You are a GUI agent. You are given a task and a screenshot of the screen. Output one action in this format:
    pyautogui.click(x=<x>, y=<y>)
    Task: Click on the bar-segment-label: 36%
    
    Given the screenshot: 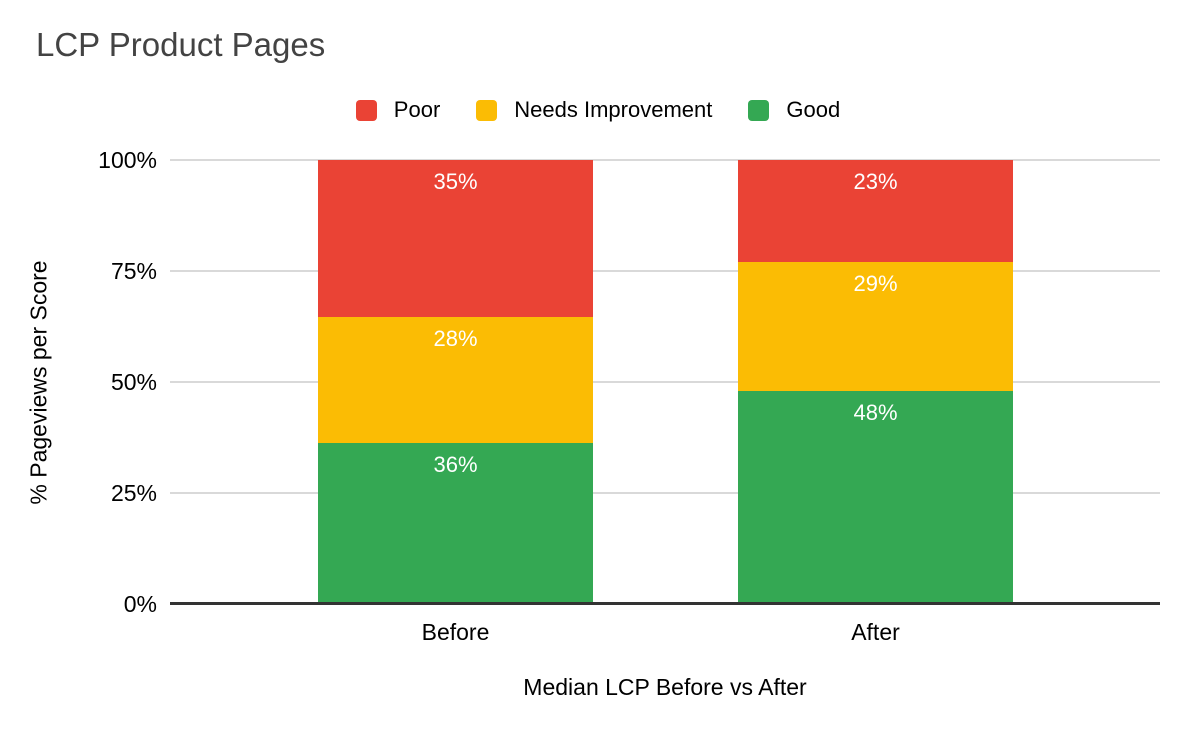 What is the action you would take?
    pyautogui.click(x=455, y=464)
    